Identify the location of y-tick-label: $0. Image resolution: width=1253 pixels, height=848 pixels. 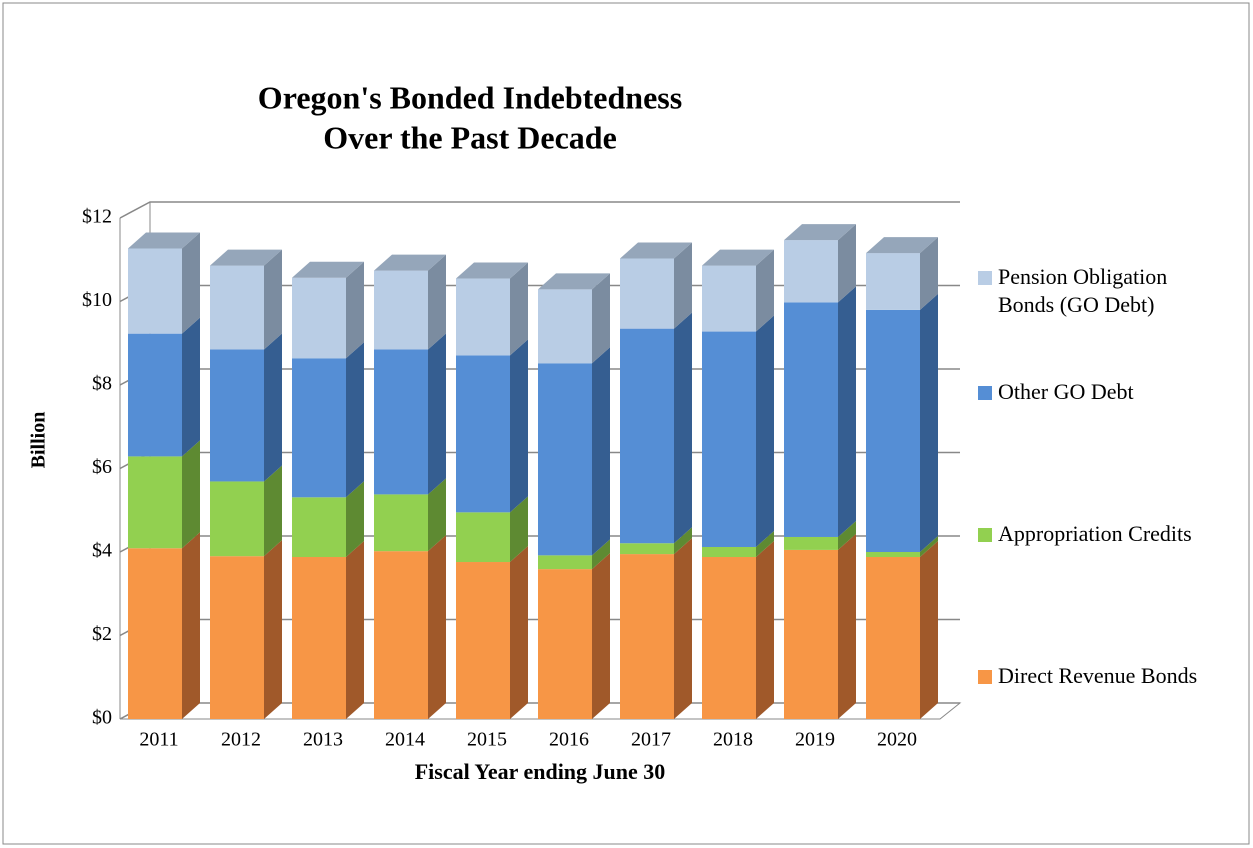
(102, 718).